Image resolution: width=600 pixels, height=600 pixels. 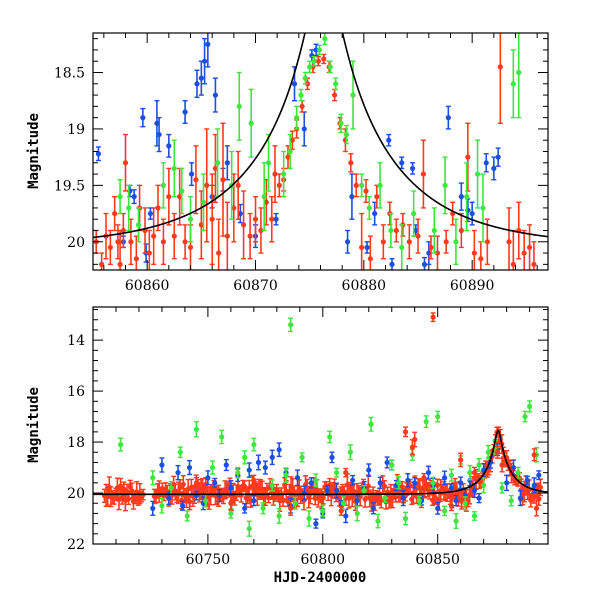 I want to click on x-axis-label: HJD-2400000, so click(x=320, y=578).